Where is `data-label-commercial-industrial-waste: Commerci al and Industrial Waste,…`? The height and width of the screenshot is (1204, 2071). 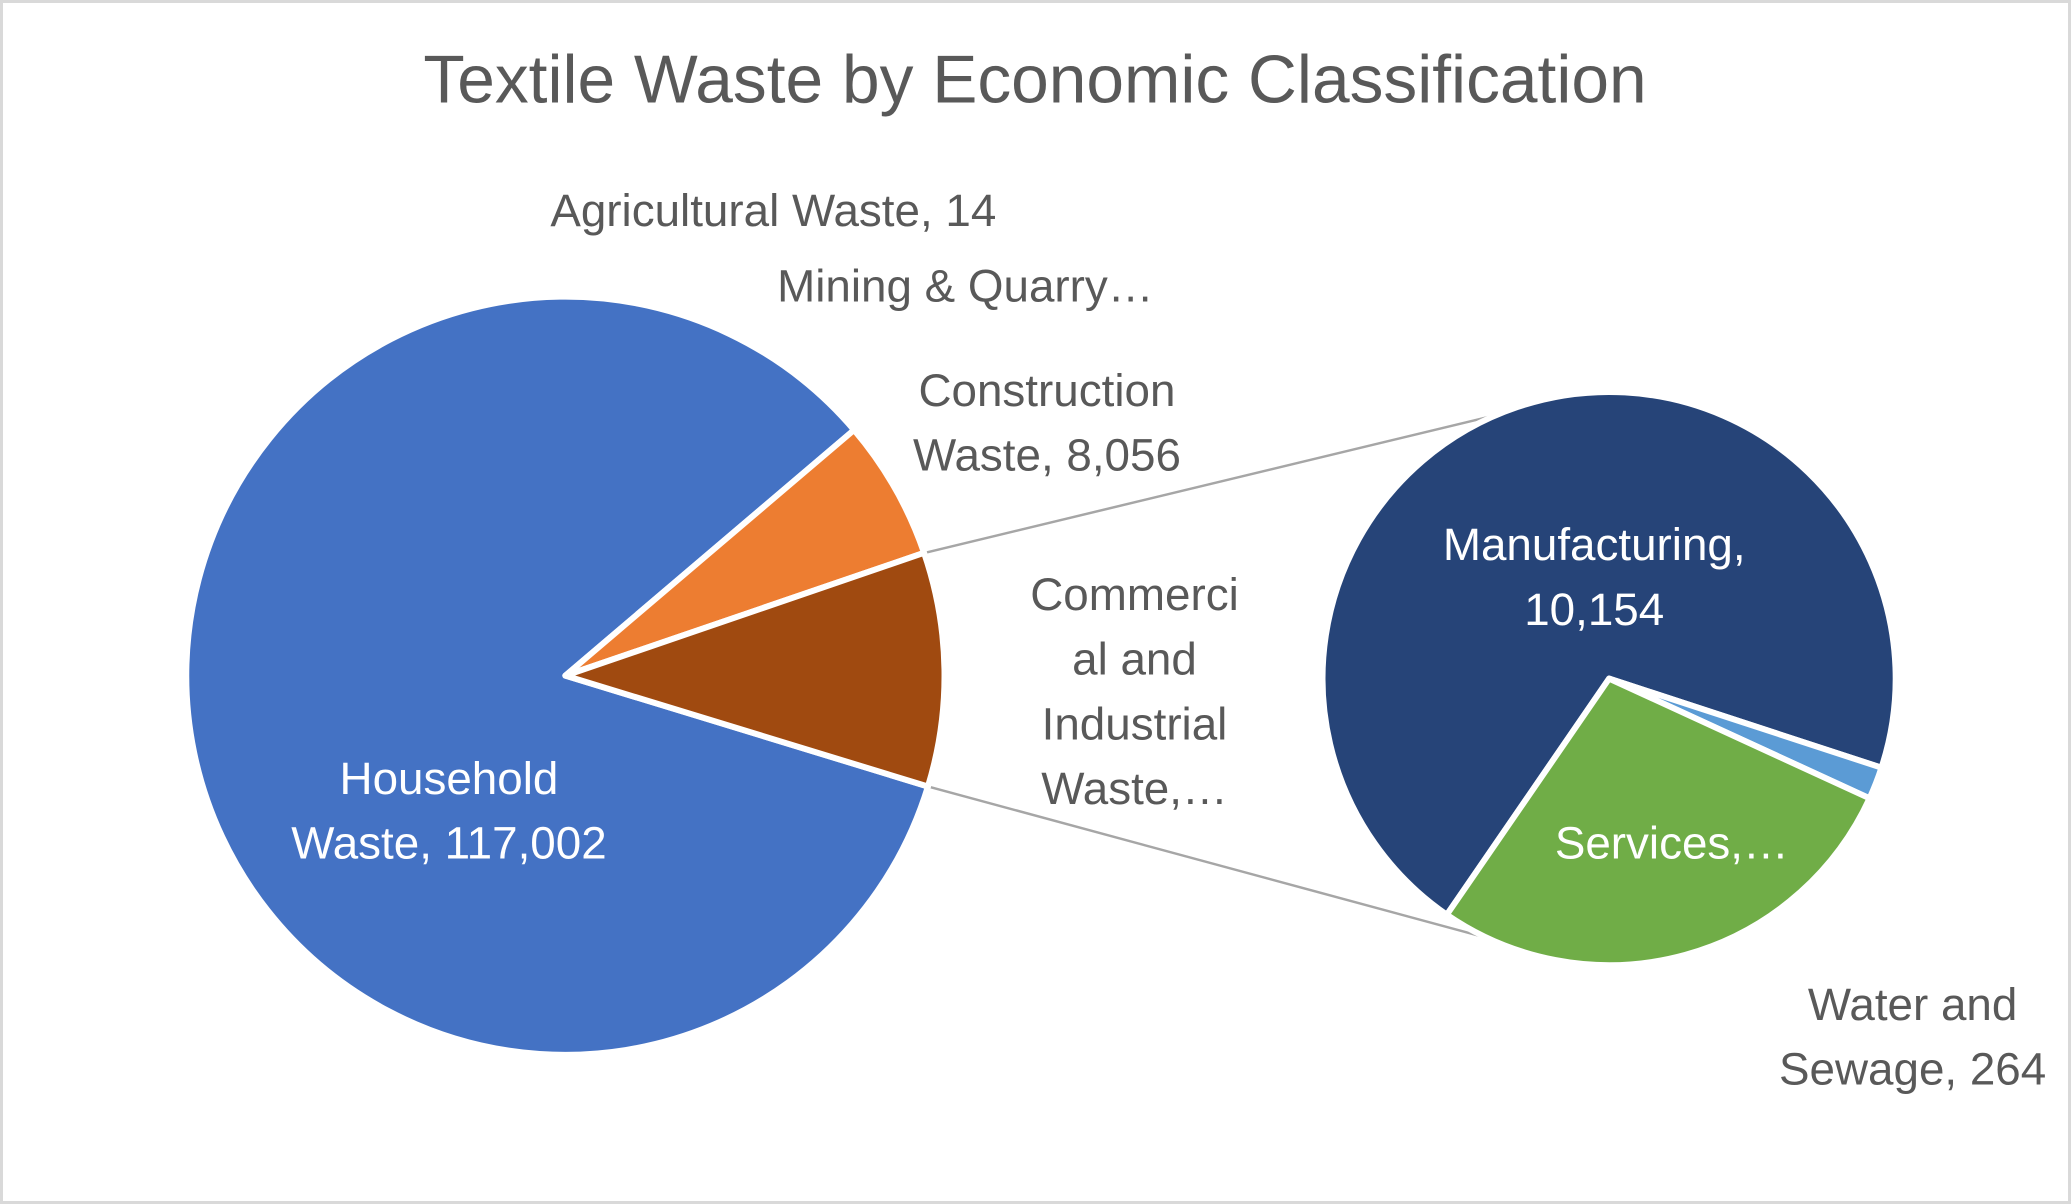
data-label-commercial-industrial-waste: Commerci al and Industrial Waste,… is located at coordinates (1134, 691).